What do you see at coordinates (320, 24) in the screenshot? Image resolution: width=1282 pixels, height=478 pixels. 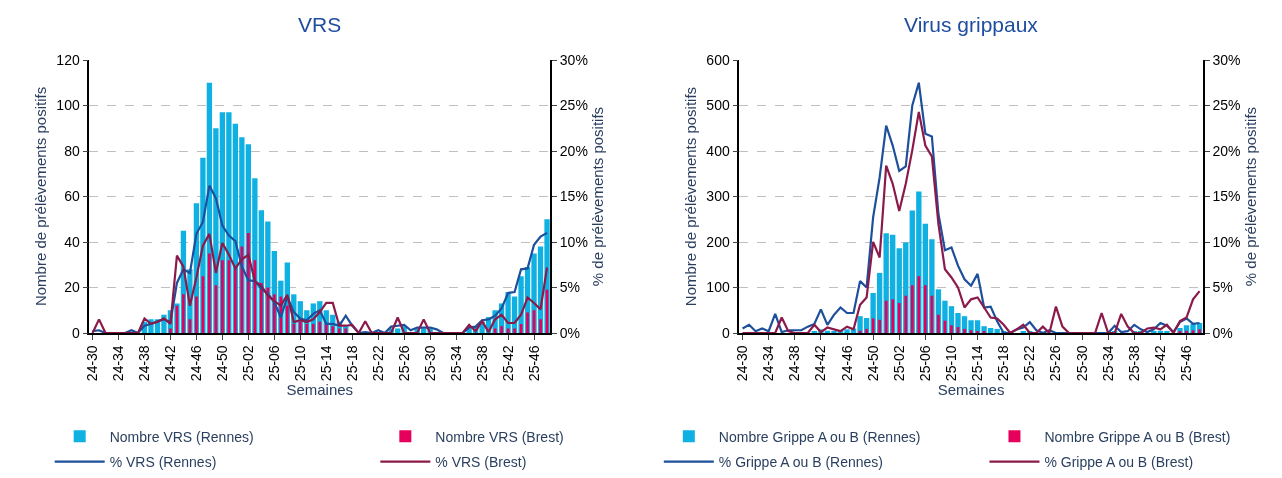 I see `chart-title: VRS` at bounding box center [320, 24].